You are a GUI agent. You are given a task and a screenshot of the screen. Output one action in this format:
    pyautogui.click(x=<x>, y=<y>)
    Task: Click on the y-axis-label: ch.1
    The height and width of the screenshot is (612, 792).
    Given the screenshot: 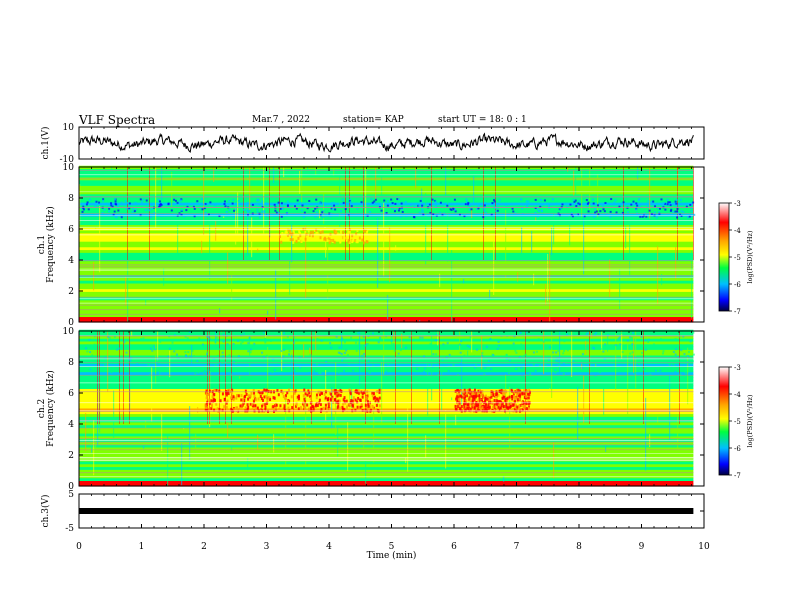 What is the action you would take?
    pyautogui.click(x=42, y=244)
    